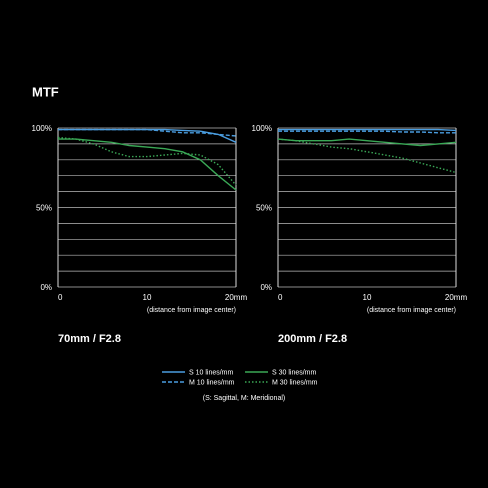 This screenshot has width=488, height=488. I want to click on legend-label: M 30 lines/mm, so click(295, 382).